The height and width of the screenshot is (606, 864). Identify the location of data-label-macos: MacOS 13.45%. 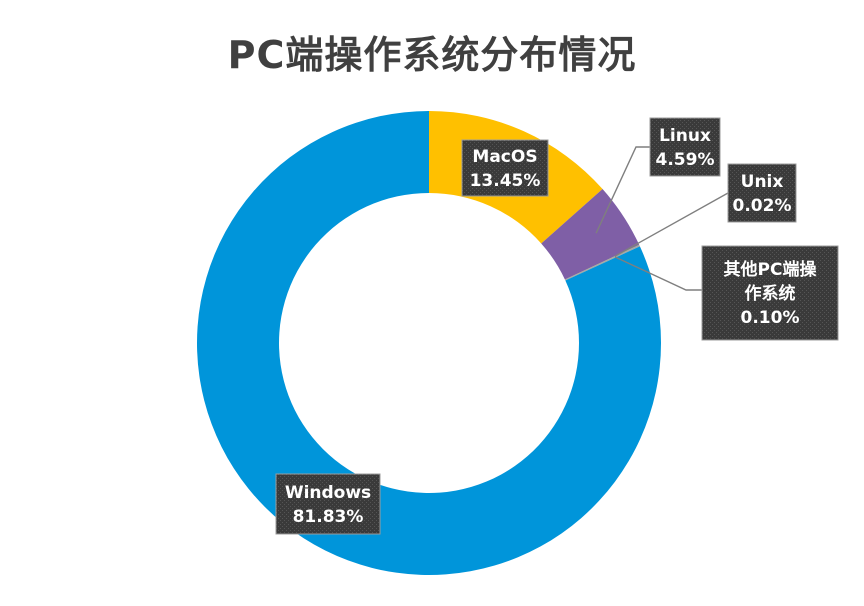
(505, 168).